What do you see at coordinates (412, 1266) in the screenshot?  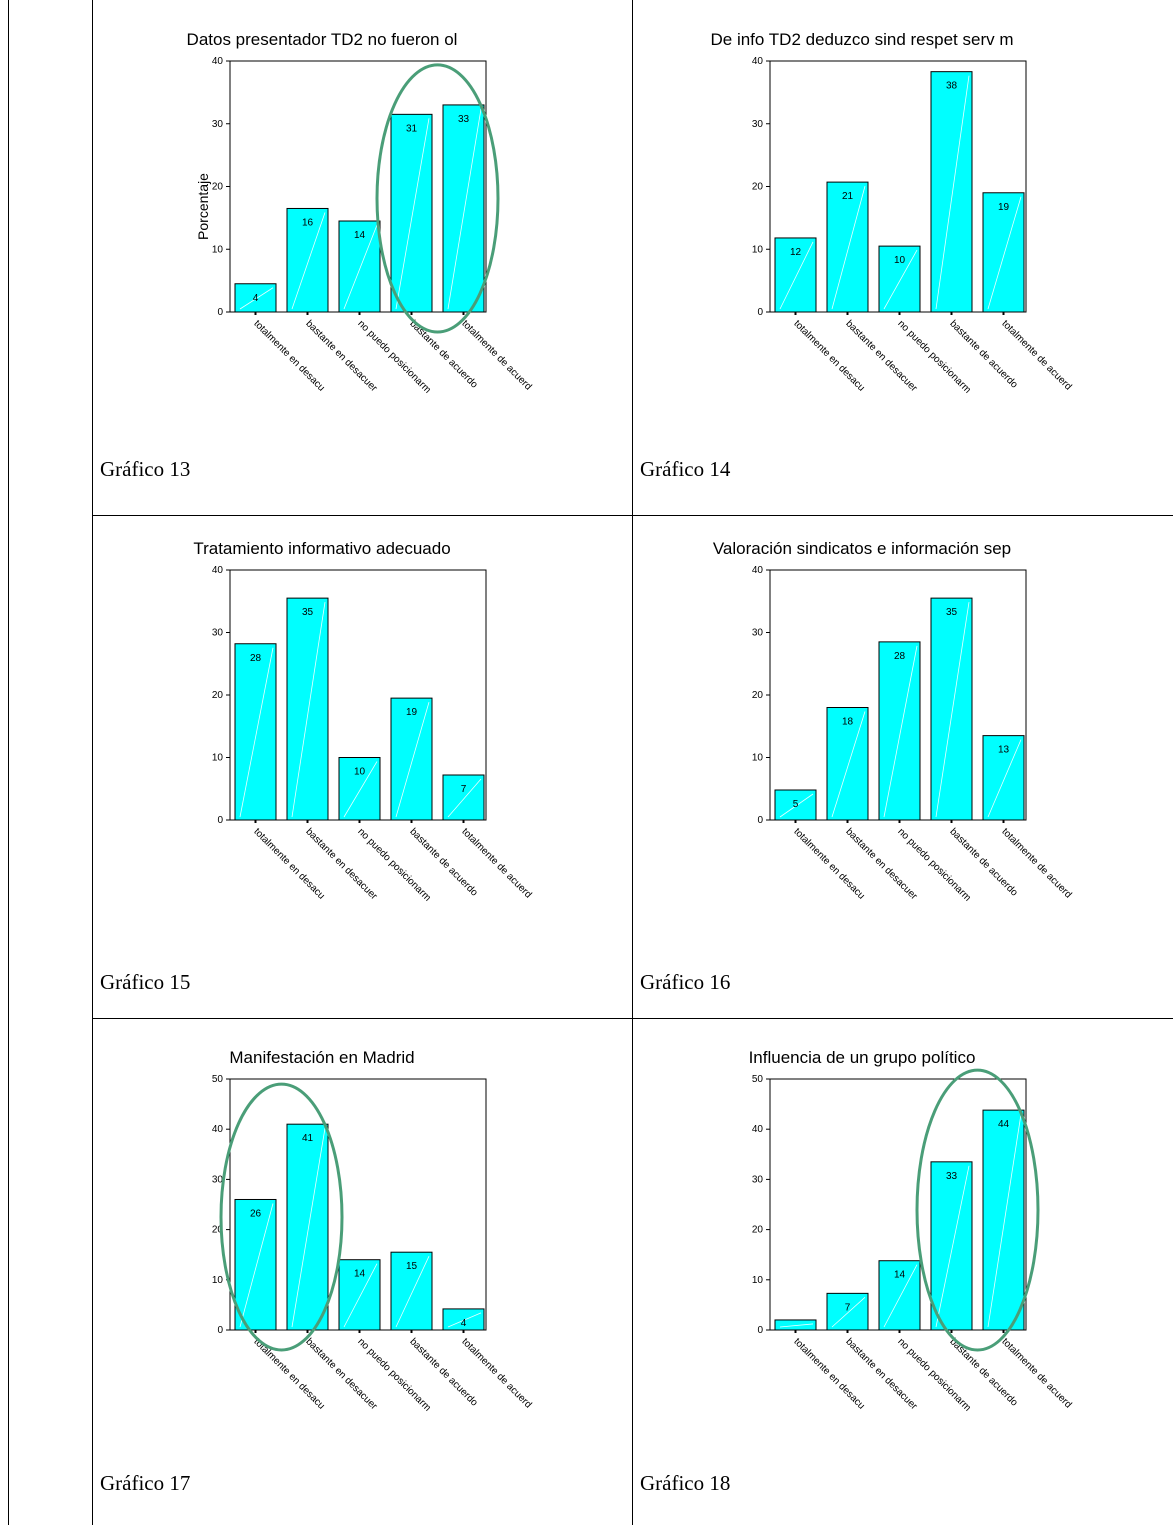 I see `bar-value-label: 15` at bounding box center [412, 1266].